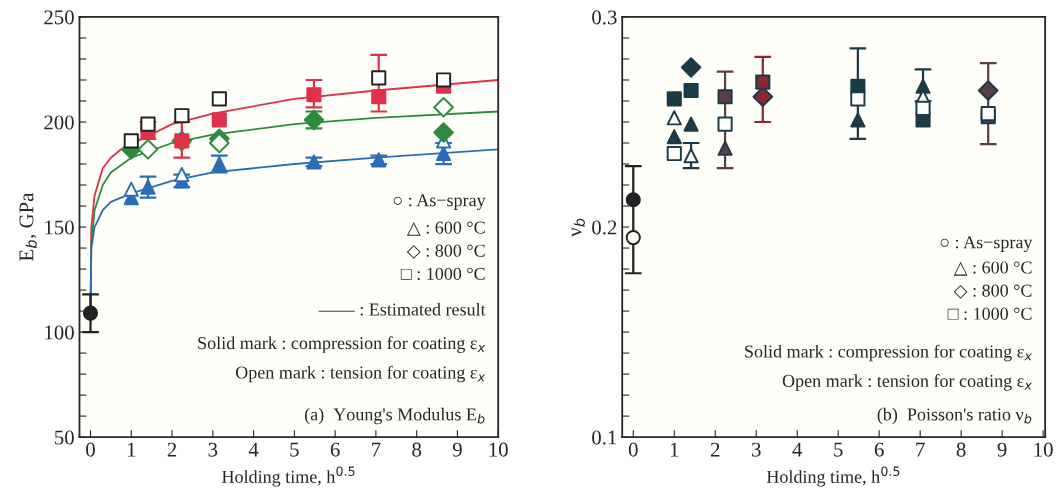 This screenshot has width=1060, height=499. Describe the element at coordinates (64, 437) in the screenshot. I see `y-tick-label: 50` at that location.